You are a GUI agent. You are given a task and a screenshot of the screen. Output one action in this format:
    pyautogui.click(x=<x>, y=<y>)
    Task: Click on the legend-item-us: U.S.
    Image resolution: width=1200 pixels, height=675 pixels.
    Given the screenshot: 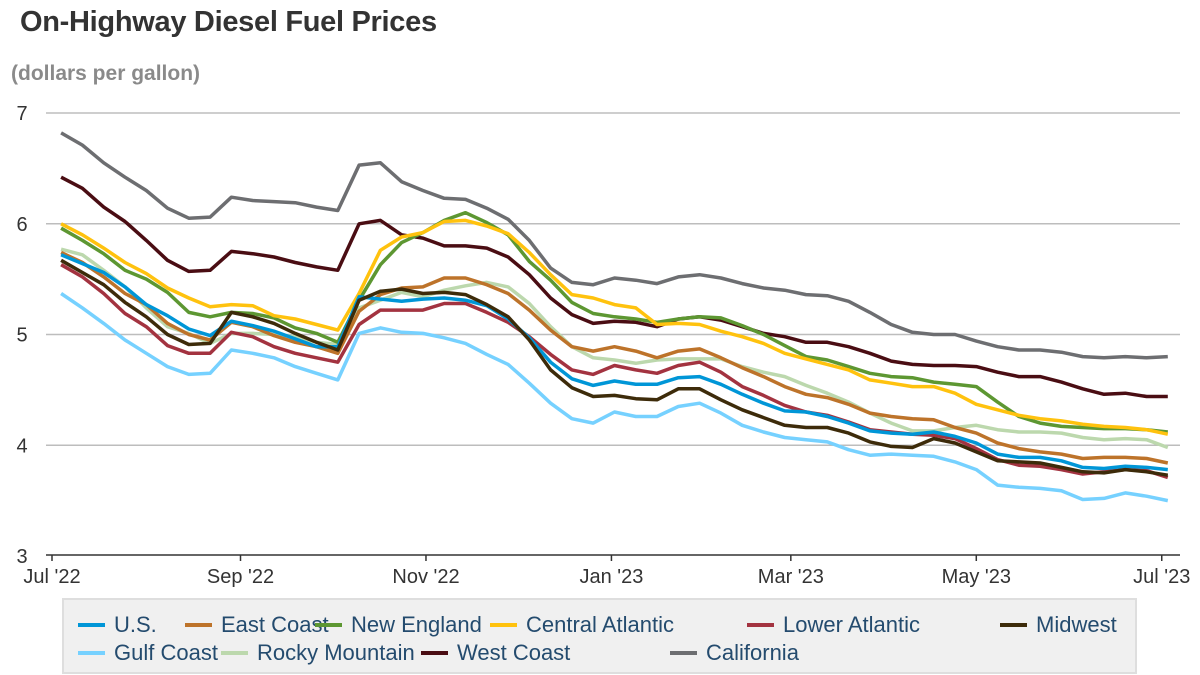 What is the action you would take?
    pyautogui.click(x=117, y=625)
    